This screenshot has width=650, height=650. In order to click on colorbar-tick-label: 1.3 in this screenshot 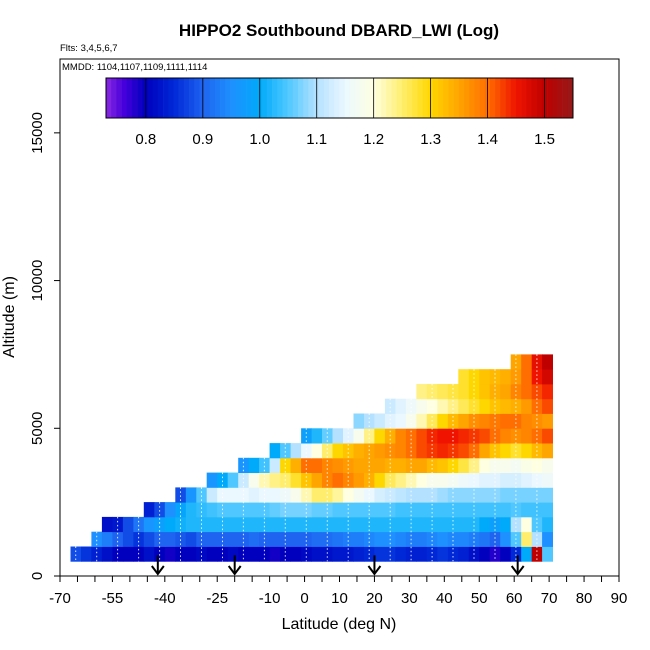, I will do `click(430, 139)`.